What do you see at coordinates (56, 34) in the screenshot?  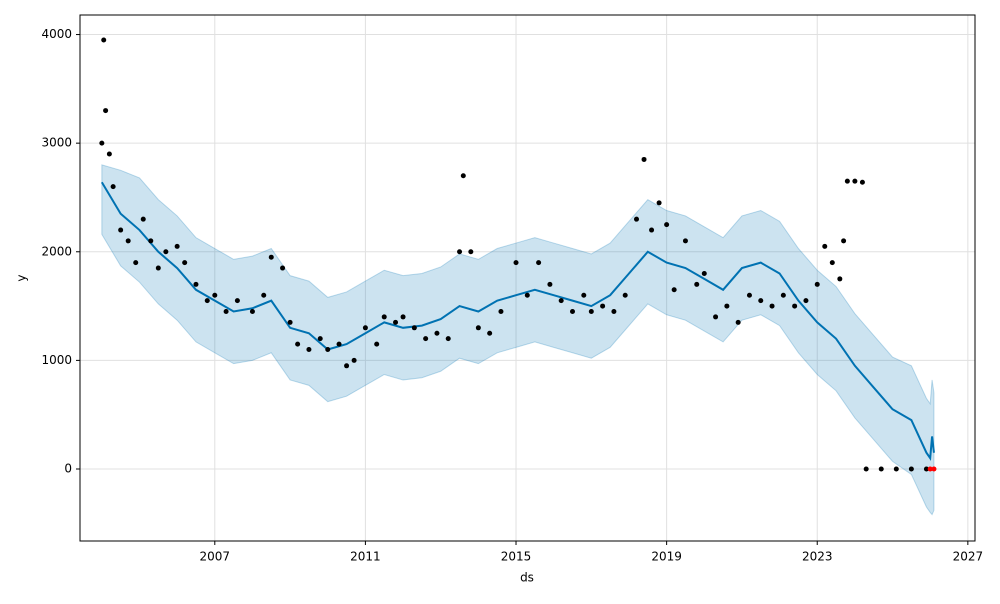 I see `y-tick-label: 4000` at bounding box center [56, 34].